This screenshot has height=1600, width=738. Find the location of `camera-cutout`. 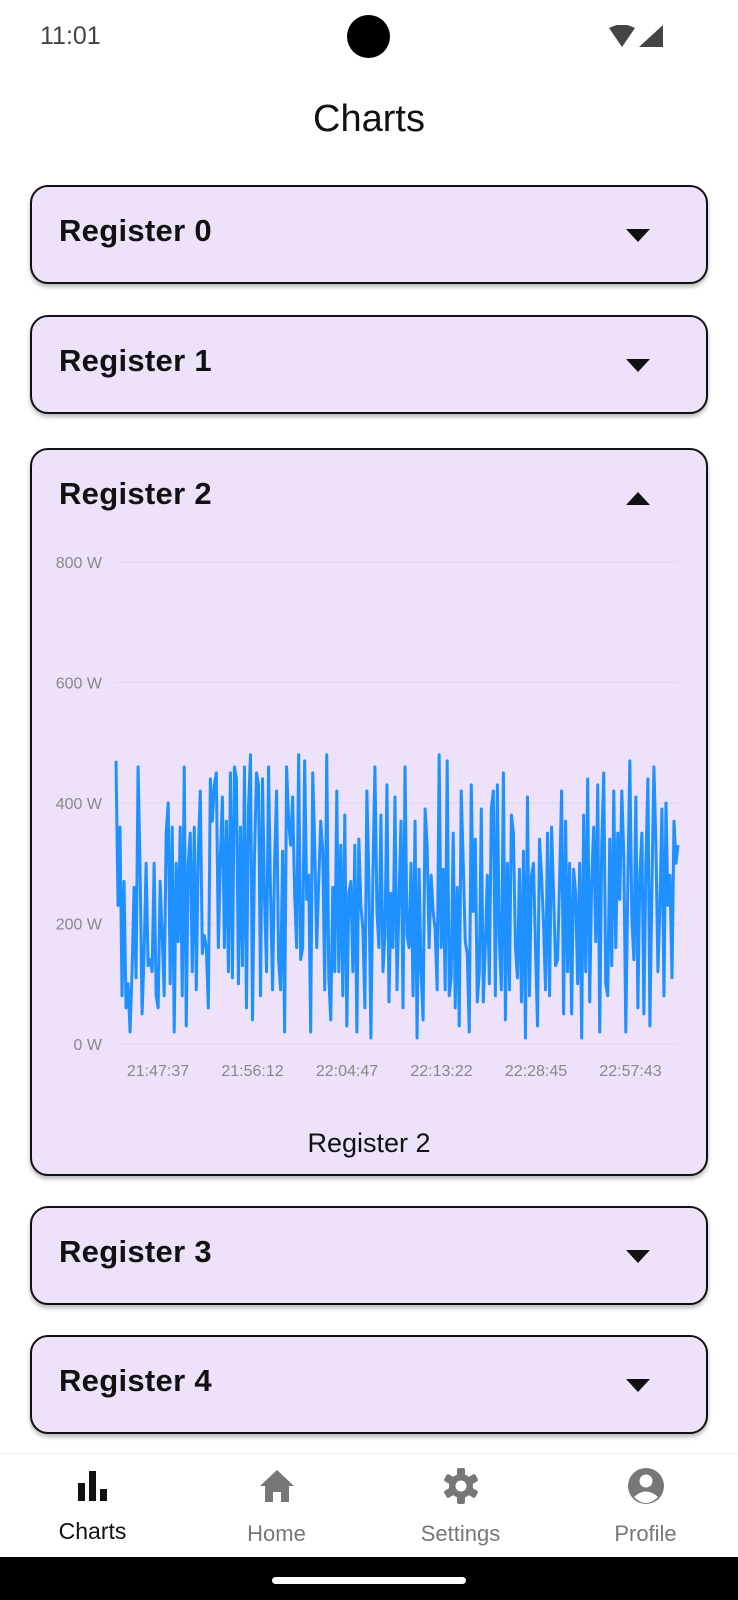

camera-cutout is located at coordinates (368, 36).